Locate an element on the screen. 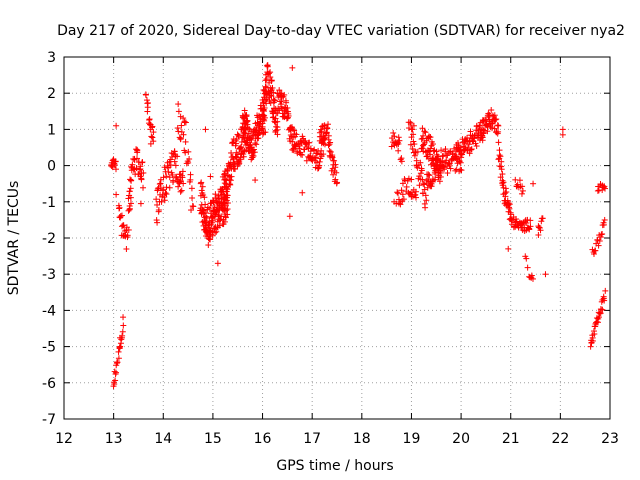 The image size is (640, 480). y-tick-label: 3 is located at coordinates (51, 58).